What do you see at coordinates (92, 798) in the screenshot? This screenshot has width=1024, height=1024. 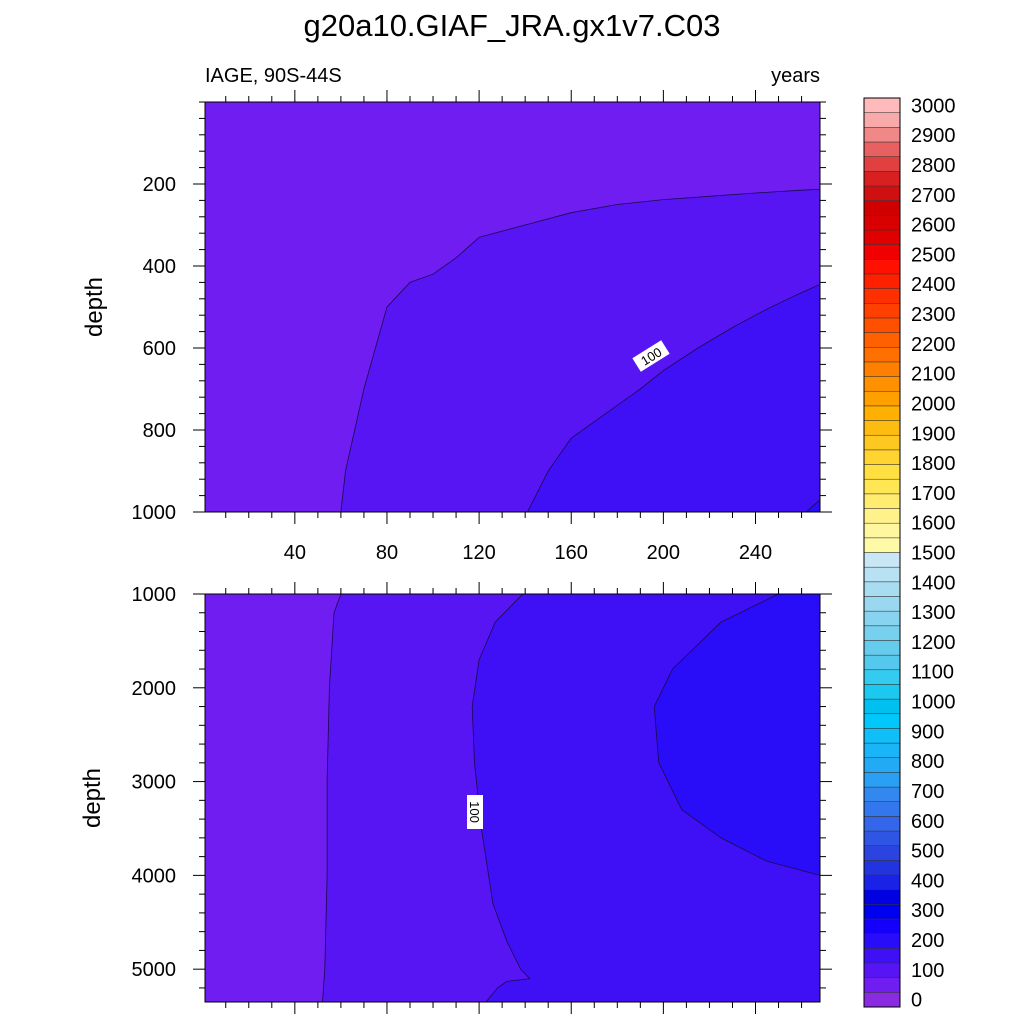 I see `lower-y-axis-label: depth` at bounding box center [92, 798].